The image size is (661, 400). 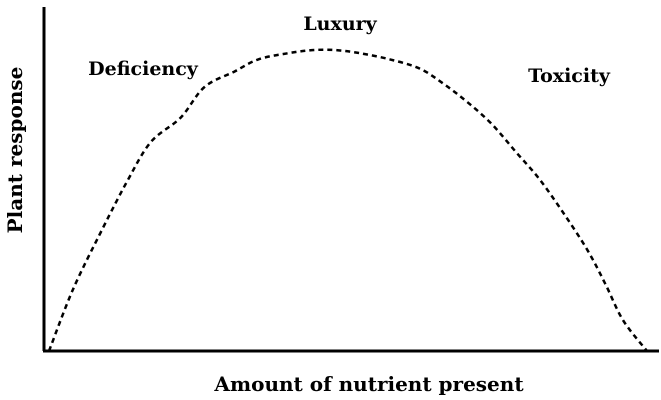 I want to click on annotation-toxicity: Toxicity, so click(x=569, y=76).